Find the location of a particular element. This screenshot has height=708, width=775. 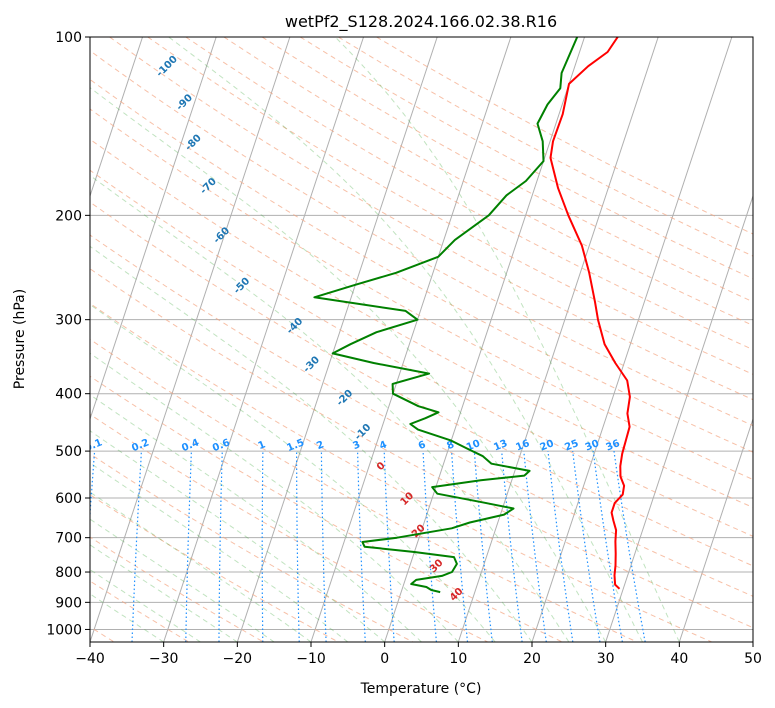

y-tick-label: 600 is located at coordinates (68, 499).